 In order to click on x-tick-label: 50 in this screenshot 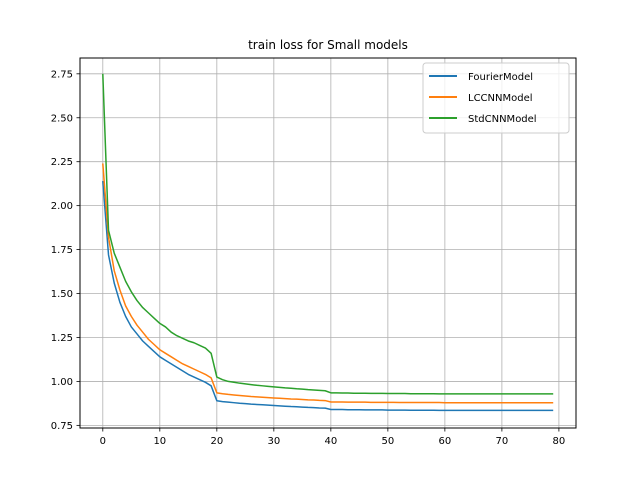, I will do `click(387, 441)`.